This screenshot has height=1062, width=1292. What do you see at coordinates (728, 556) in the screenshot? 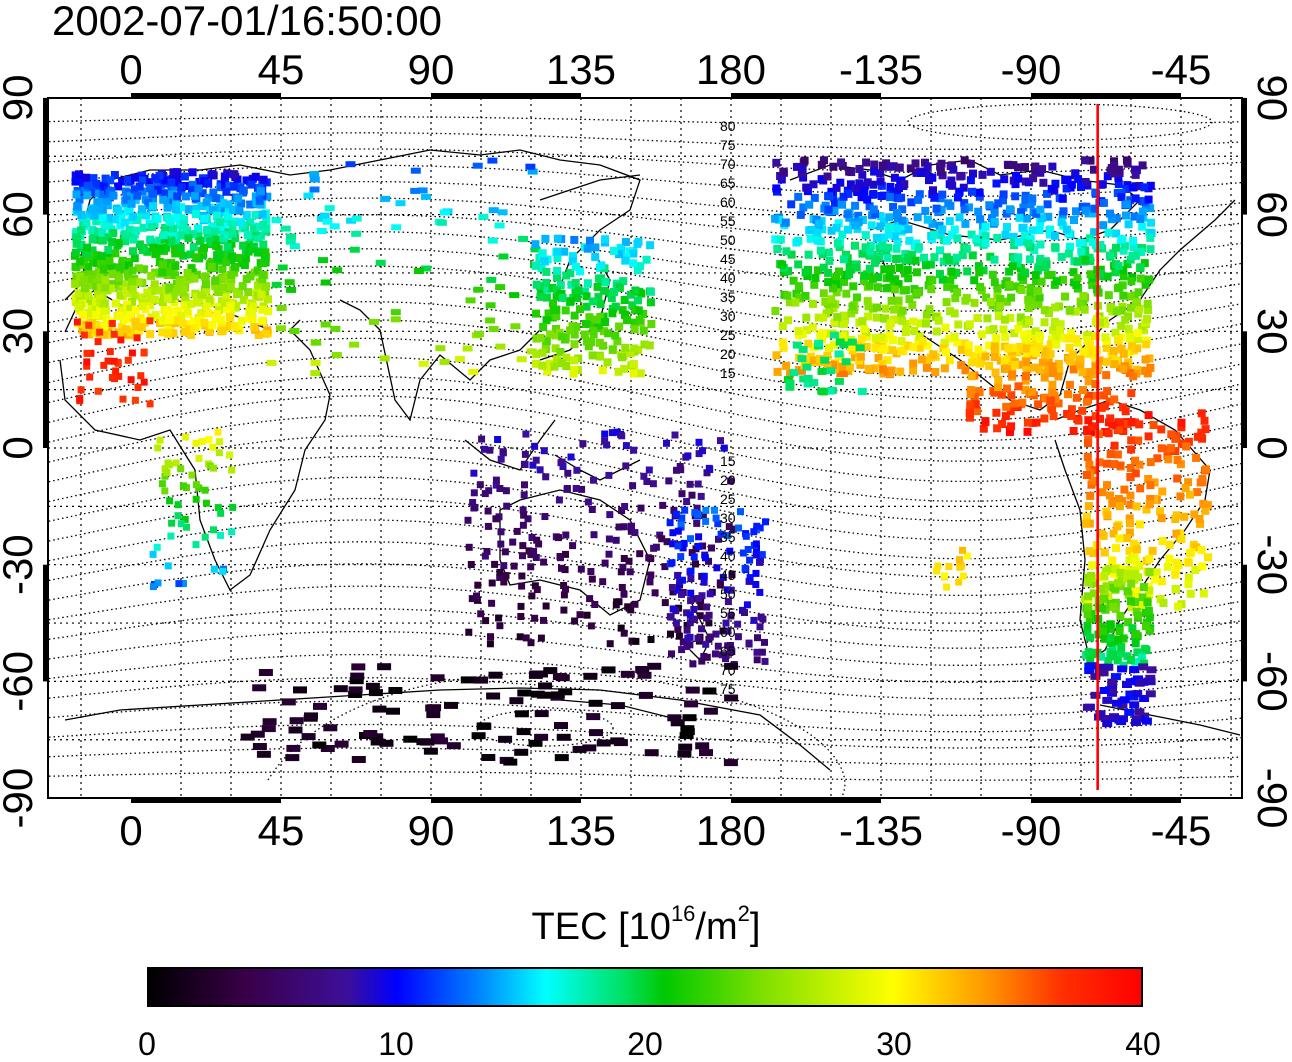
I see `contour-label: 40` at bounding box center [728, 556].